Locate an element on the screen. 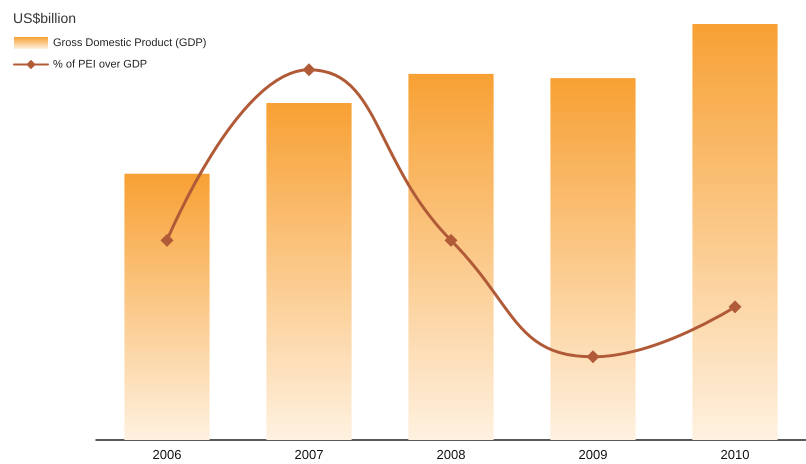 The image size is (806, 464). legend-label: % of PEI over GDP is located at coordinates (100, 64).